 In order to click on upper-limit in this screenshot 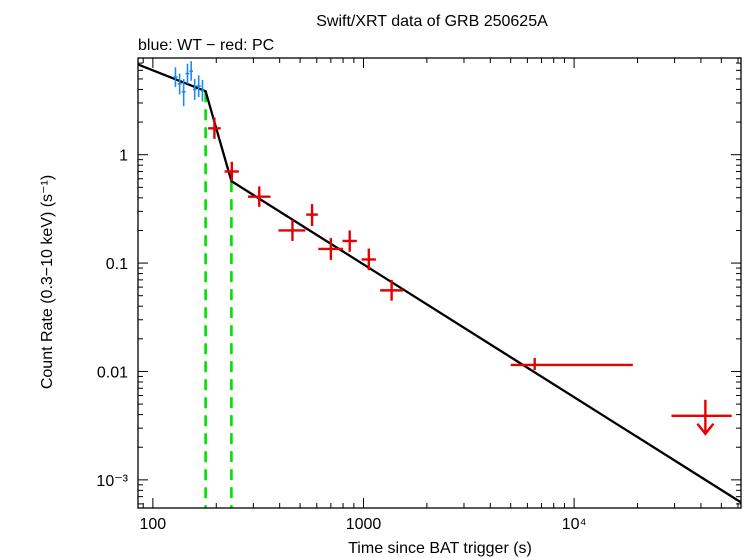, I will do `click(701, 417)`.